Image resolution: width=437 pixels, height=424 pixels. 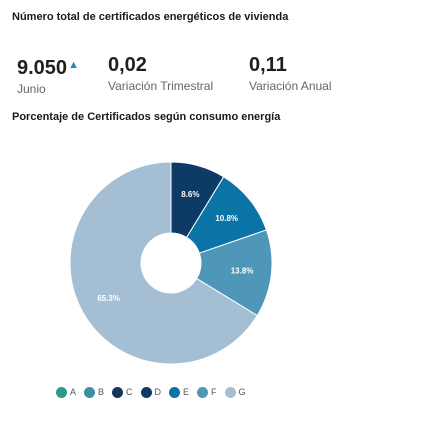 What do you see at coordinates (190, 194) in the screenshot?
I see `data-label-D: 8.6%` at bounding box center [190, 194].